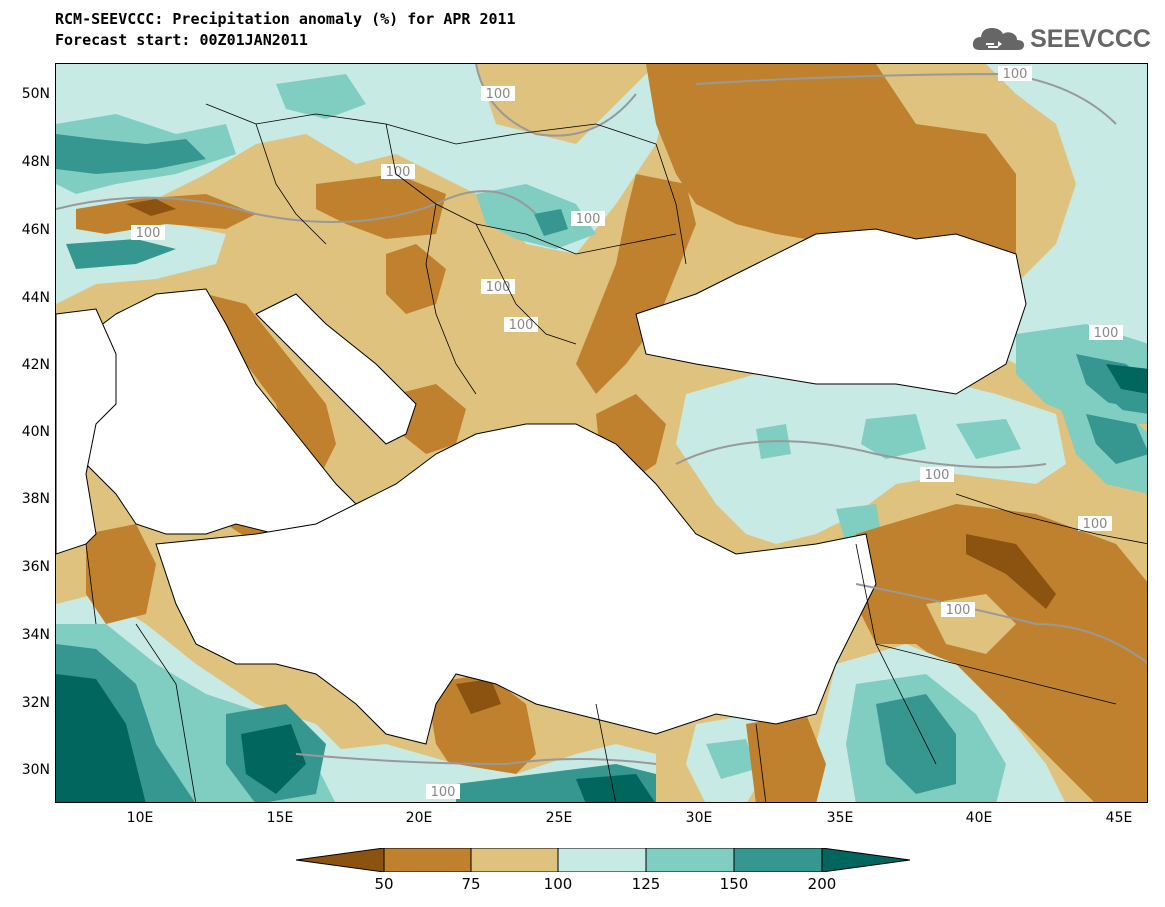  Describe the element at coordinates (979, 818) in the screenshot. I see `lon-label: 40E` at that location.